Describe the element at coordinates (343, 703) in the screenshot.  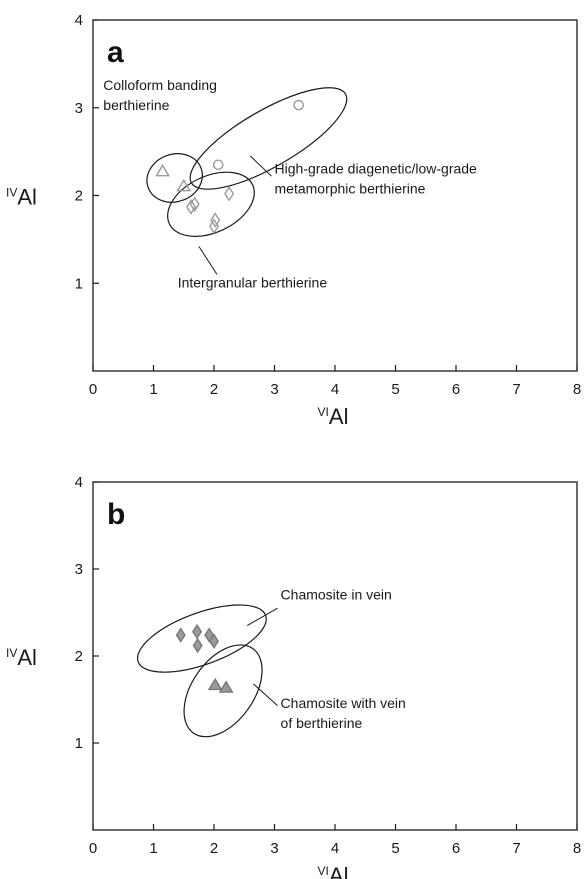
I see `annotation-text: Chamosite with vein` at that location.